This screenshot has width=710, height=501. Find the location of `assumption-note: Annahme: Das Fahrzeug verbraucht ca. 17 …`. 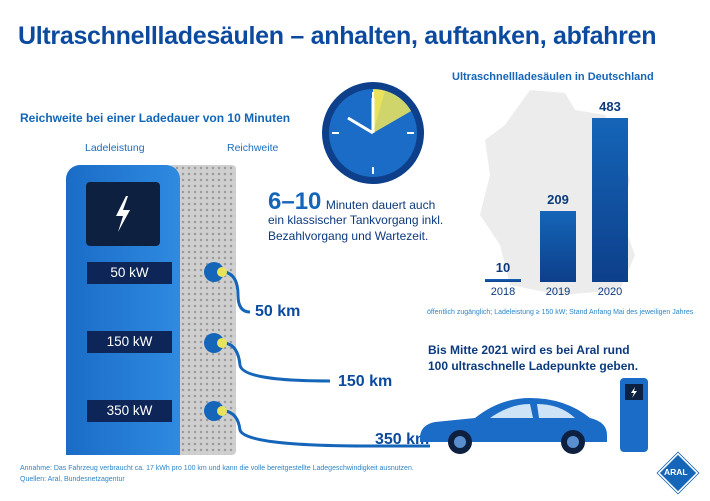

assumption-note: Annahme: Das Fahrzeug verbraucht ca. 17 … is located at coordinates (217, 468).